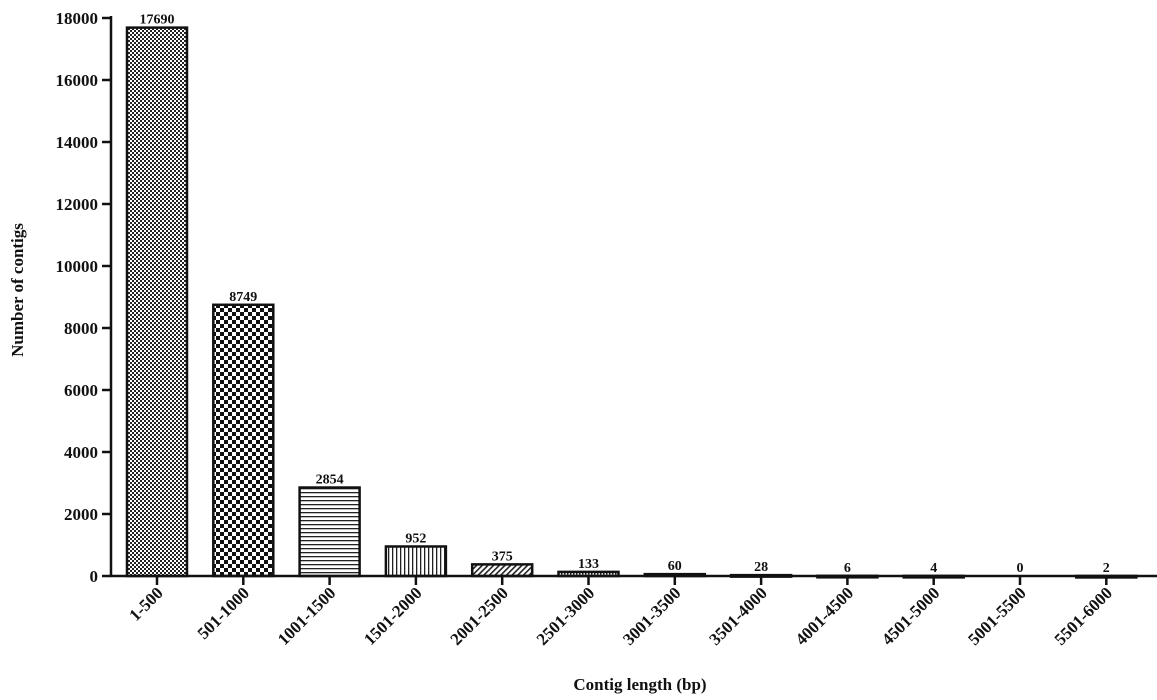 This screenshot has width=1157, height=700. What do you see at coordinates (588, 564) in the screenshot?
I see `data-label: 133` at bounding box center [588, 564].